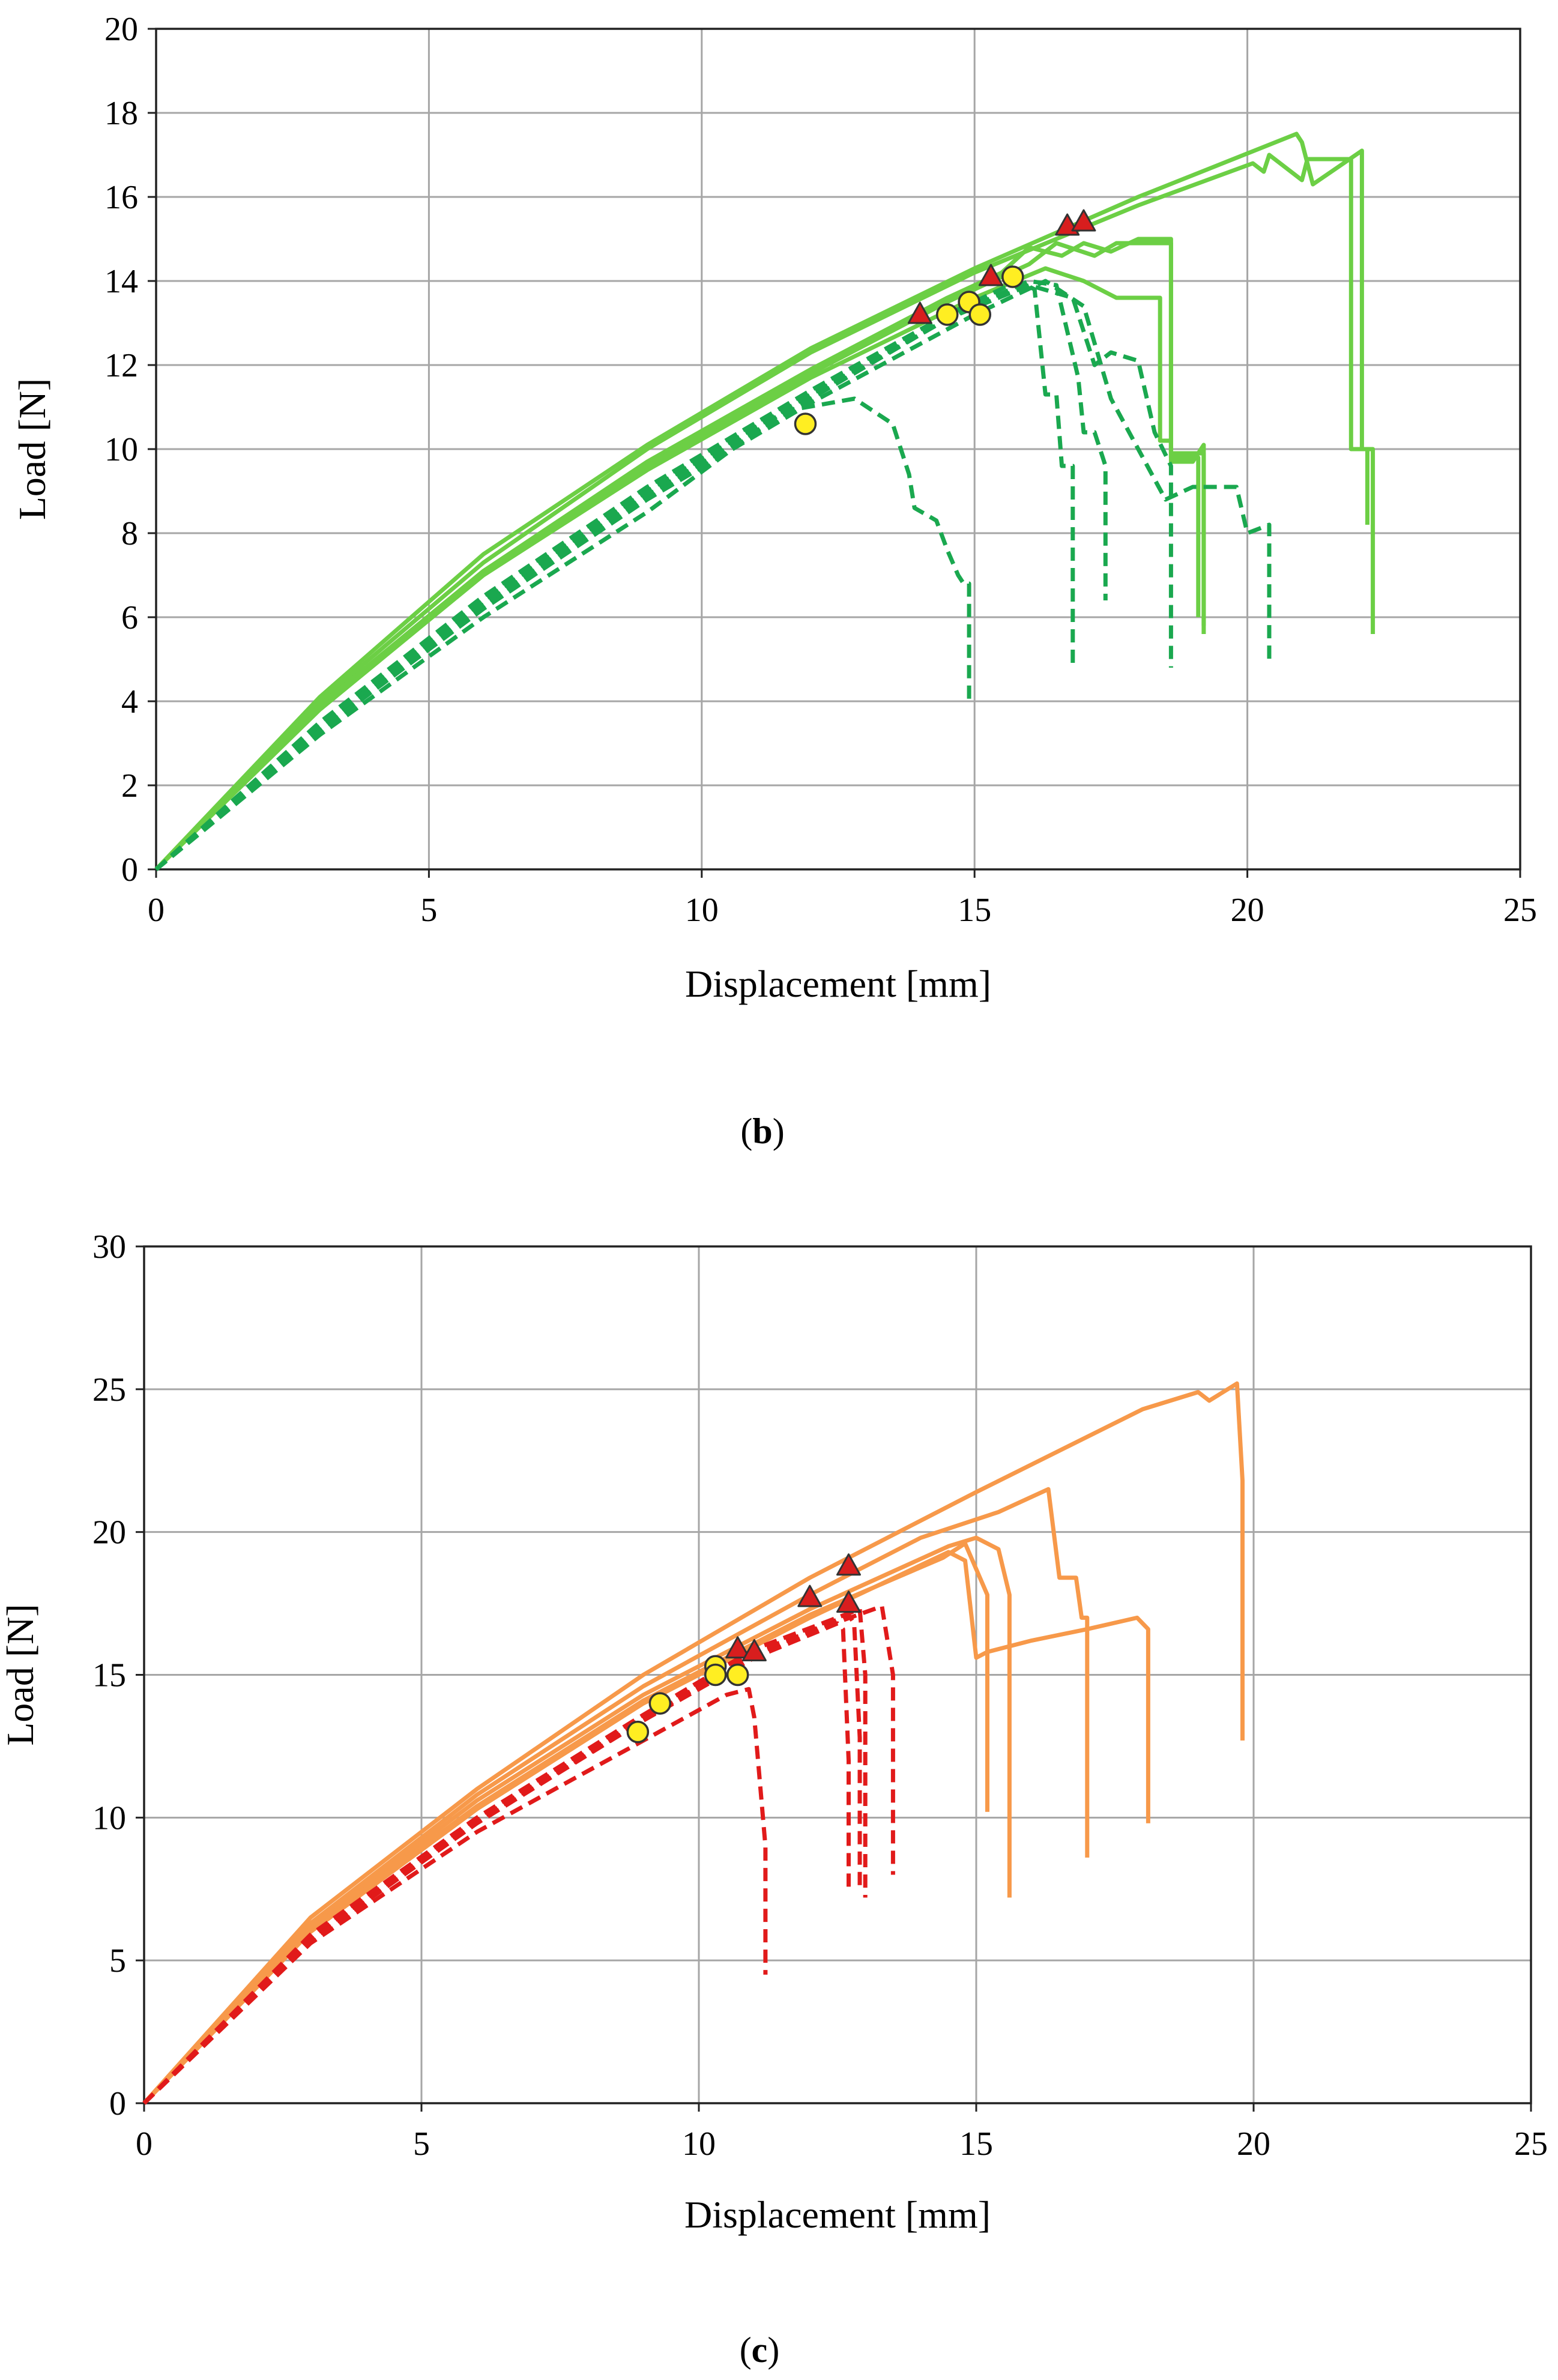 The height and width of the screenshot is (2380, 1558). I want to click on panel-label-c: (c), so click(759, 2350).